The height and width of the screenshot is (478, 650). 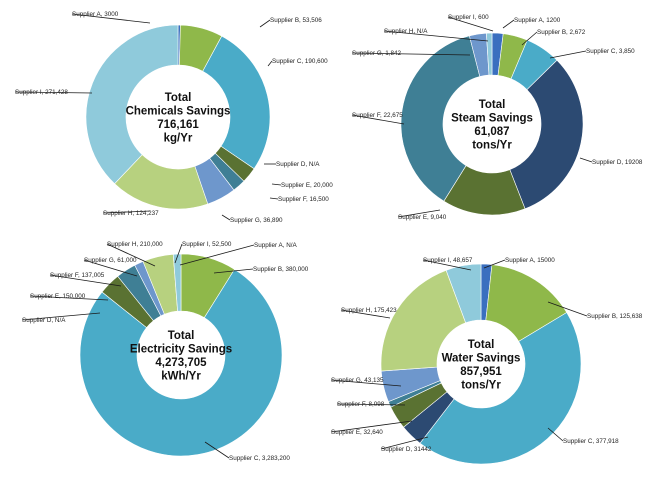 I want to click on center-title-line: Water Savings, so click(x=481, y=358).